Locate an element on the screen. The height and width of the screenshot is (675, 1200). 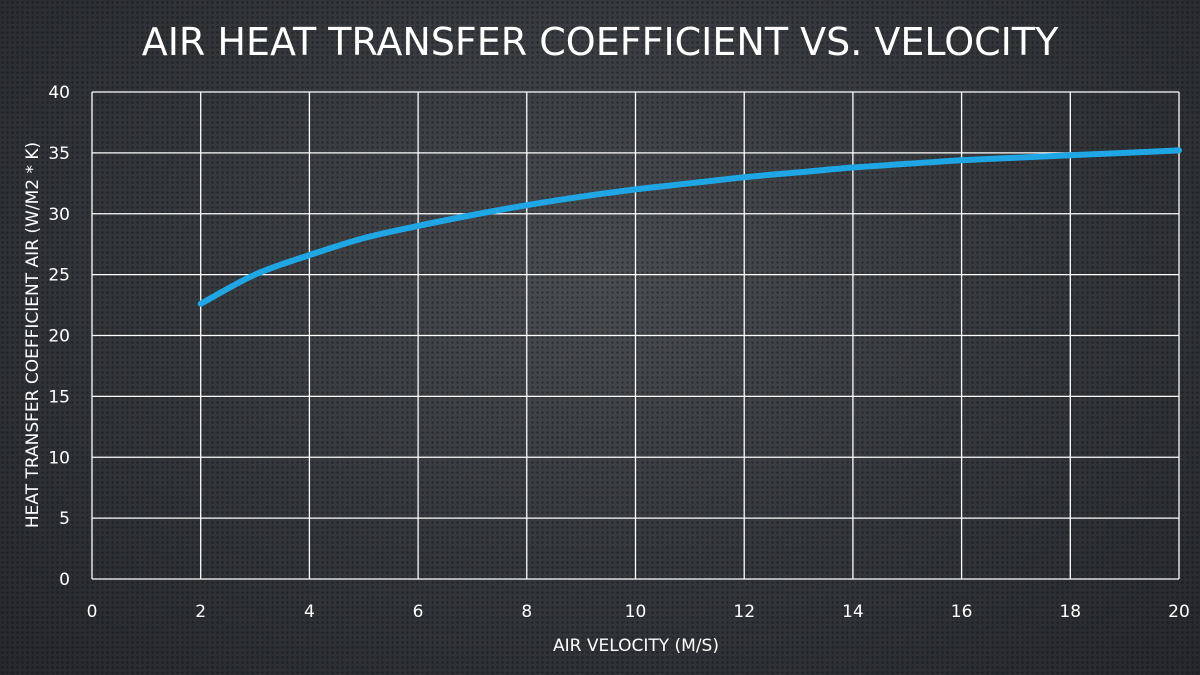
x-tick-label-6: 12 is located at coordinates (744, 612).